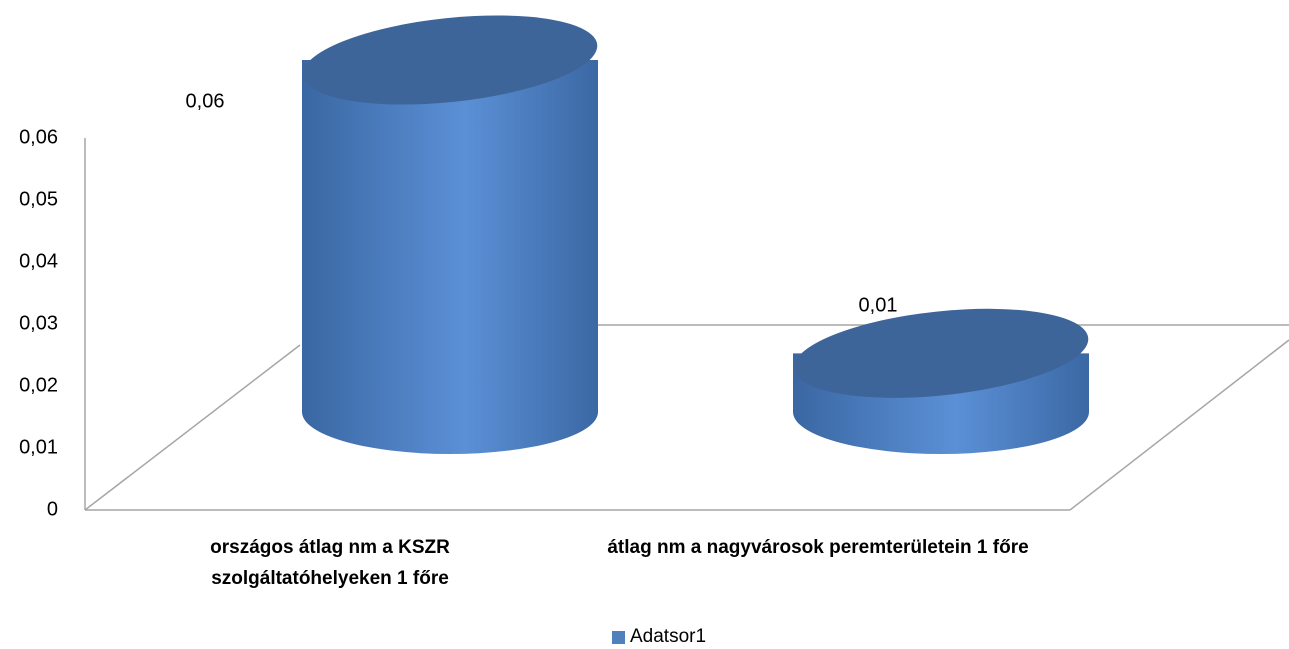  What do you see at coordinates (450, 257) in the screenshot?
I see `cylinder-side` at bounding box center [450, 257].